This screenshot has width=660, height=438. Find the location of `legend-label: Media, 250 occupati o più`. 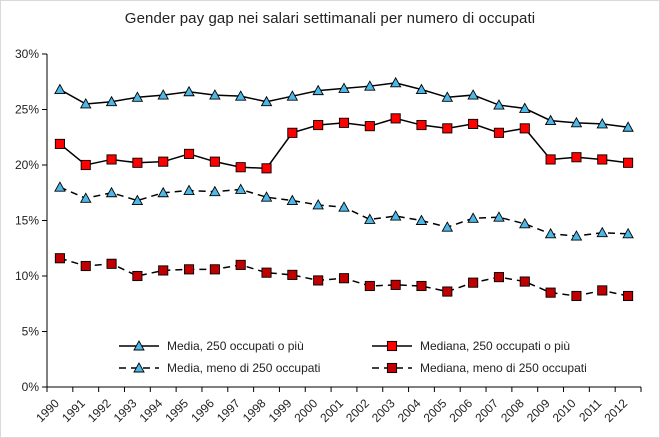

legend-label: Media, 250 occupati o più is located at coordinates (235, 346).